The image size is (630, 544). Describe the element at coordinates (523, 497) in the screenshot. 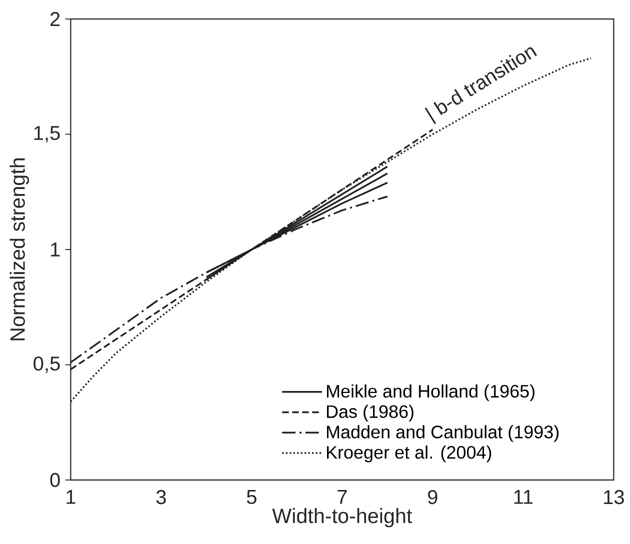

I see `x-tick-label: 11` at that location.